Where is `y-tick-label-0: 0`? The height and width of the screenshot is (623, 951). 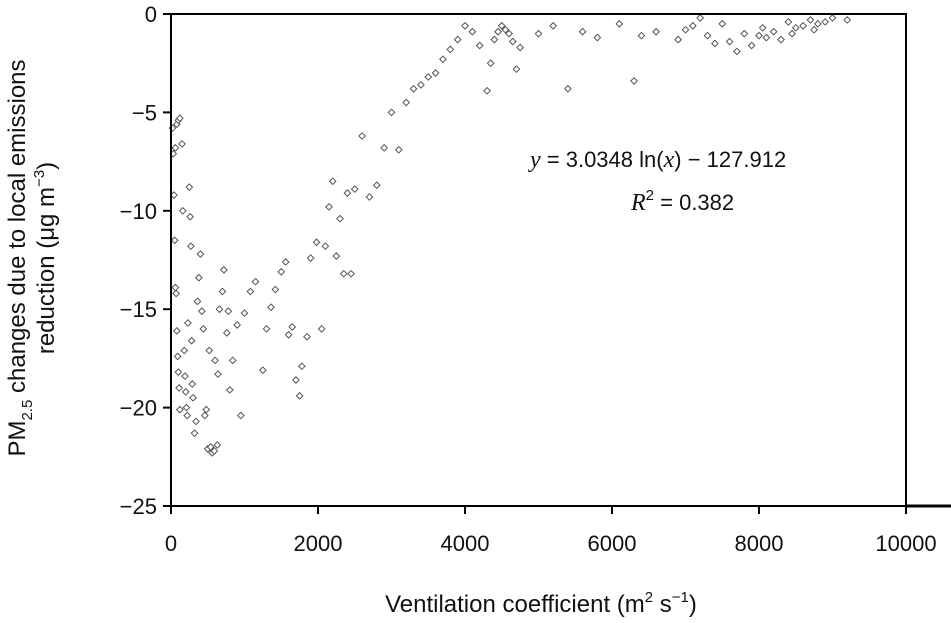
y-tick-label-0: 0 is located at coordinates (151, 14).